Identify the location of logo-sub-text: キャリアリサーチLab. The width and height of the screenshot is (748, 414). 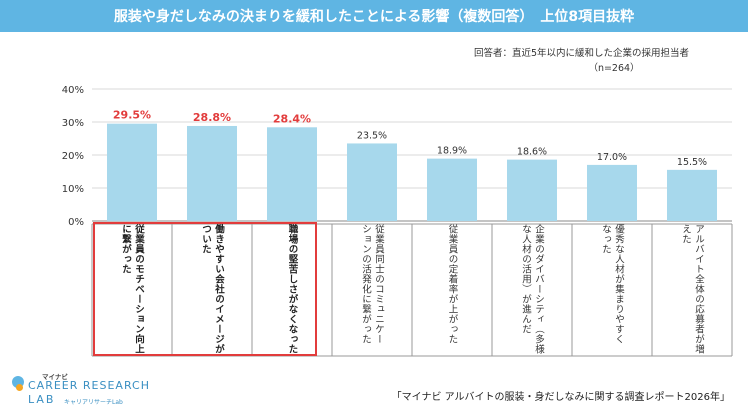
(93, 402).